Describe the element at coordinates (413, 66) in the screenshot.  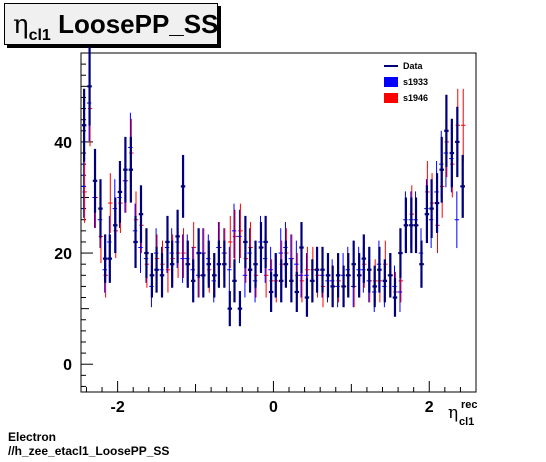
I see `legend-label-data: Data` at that location.